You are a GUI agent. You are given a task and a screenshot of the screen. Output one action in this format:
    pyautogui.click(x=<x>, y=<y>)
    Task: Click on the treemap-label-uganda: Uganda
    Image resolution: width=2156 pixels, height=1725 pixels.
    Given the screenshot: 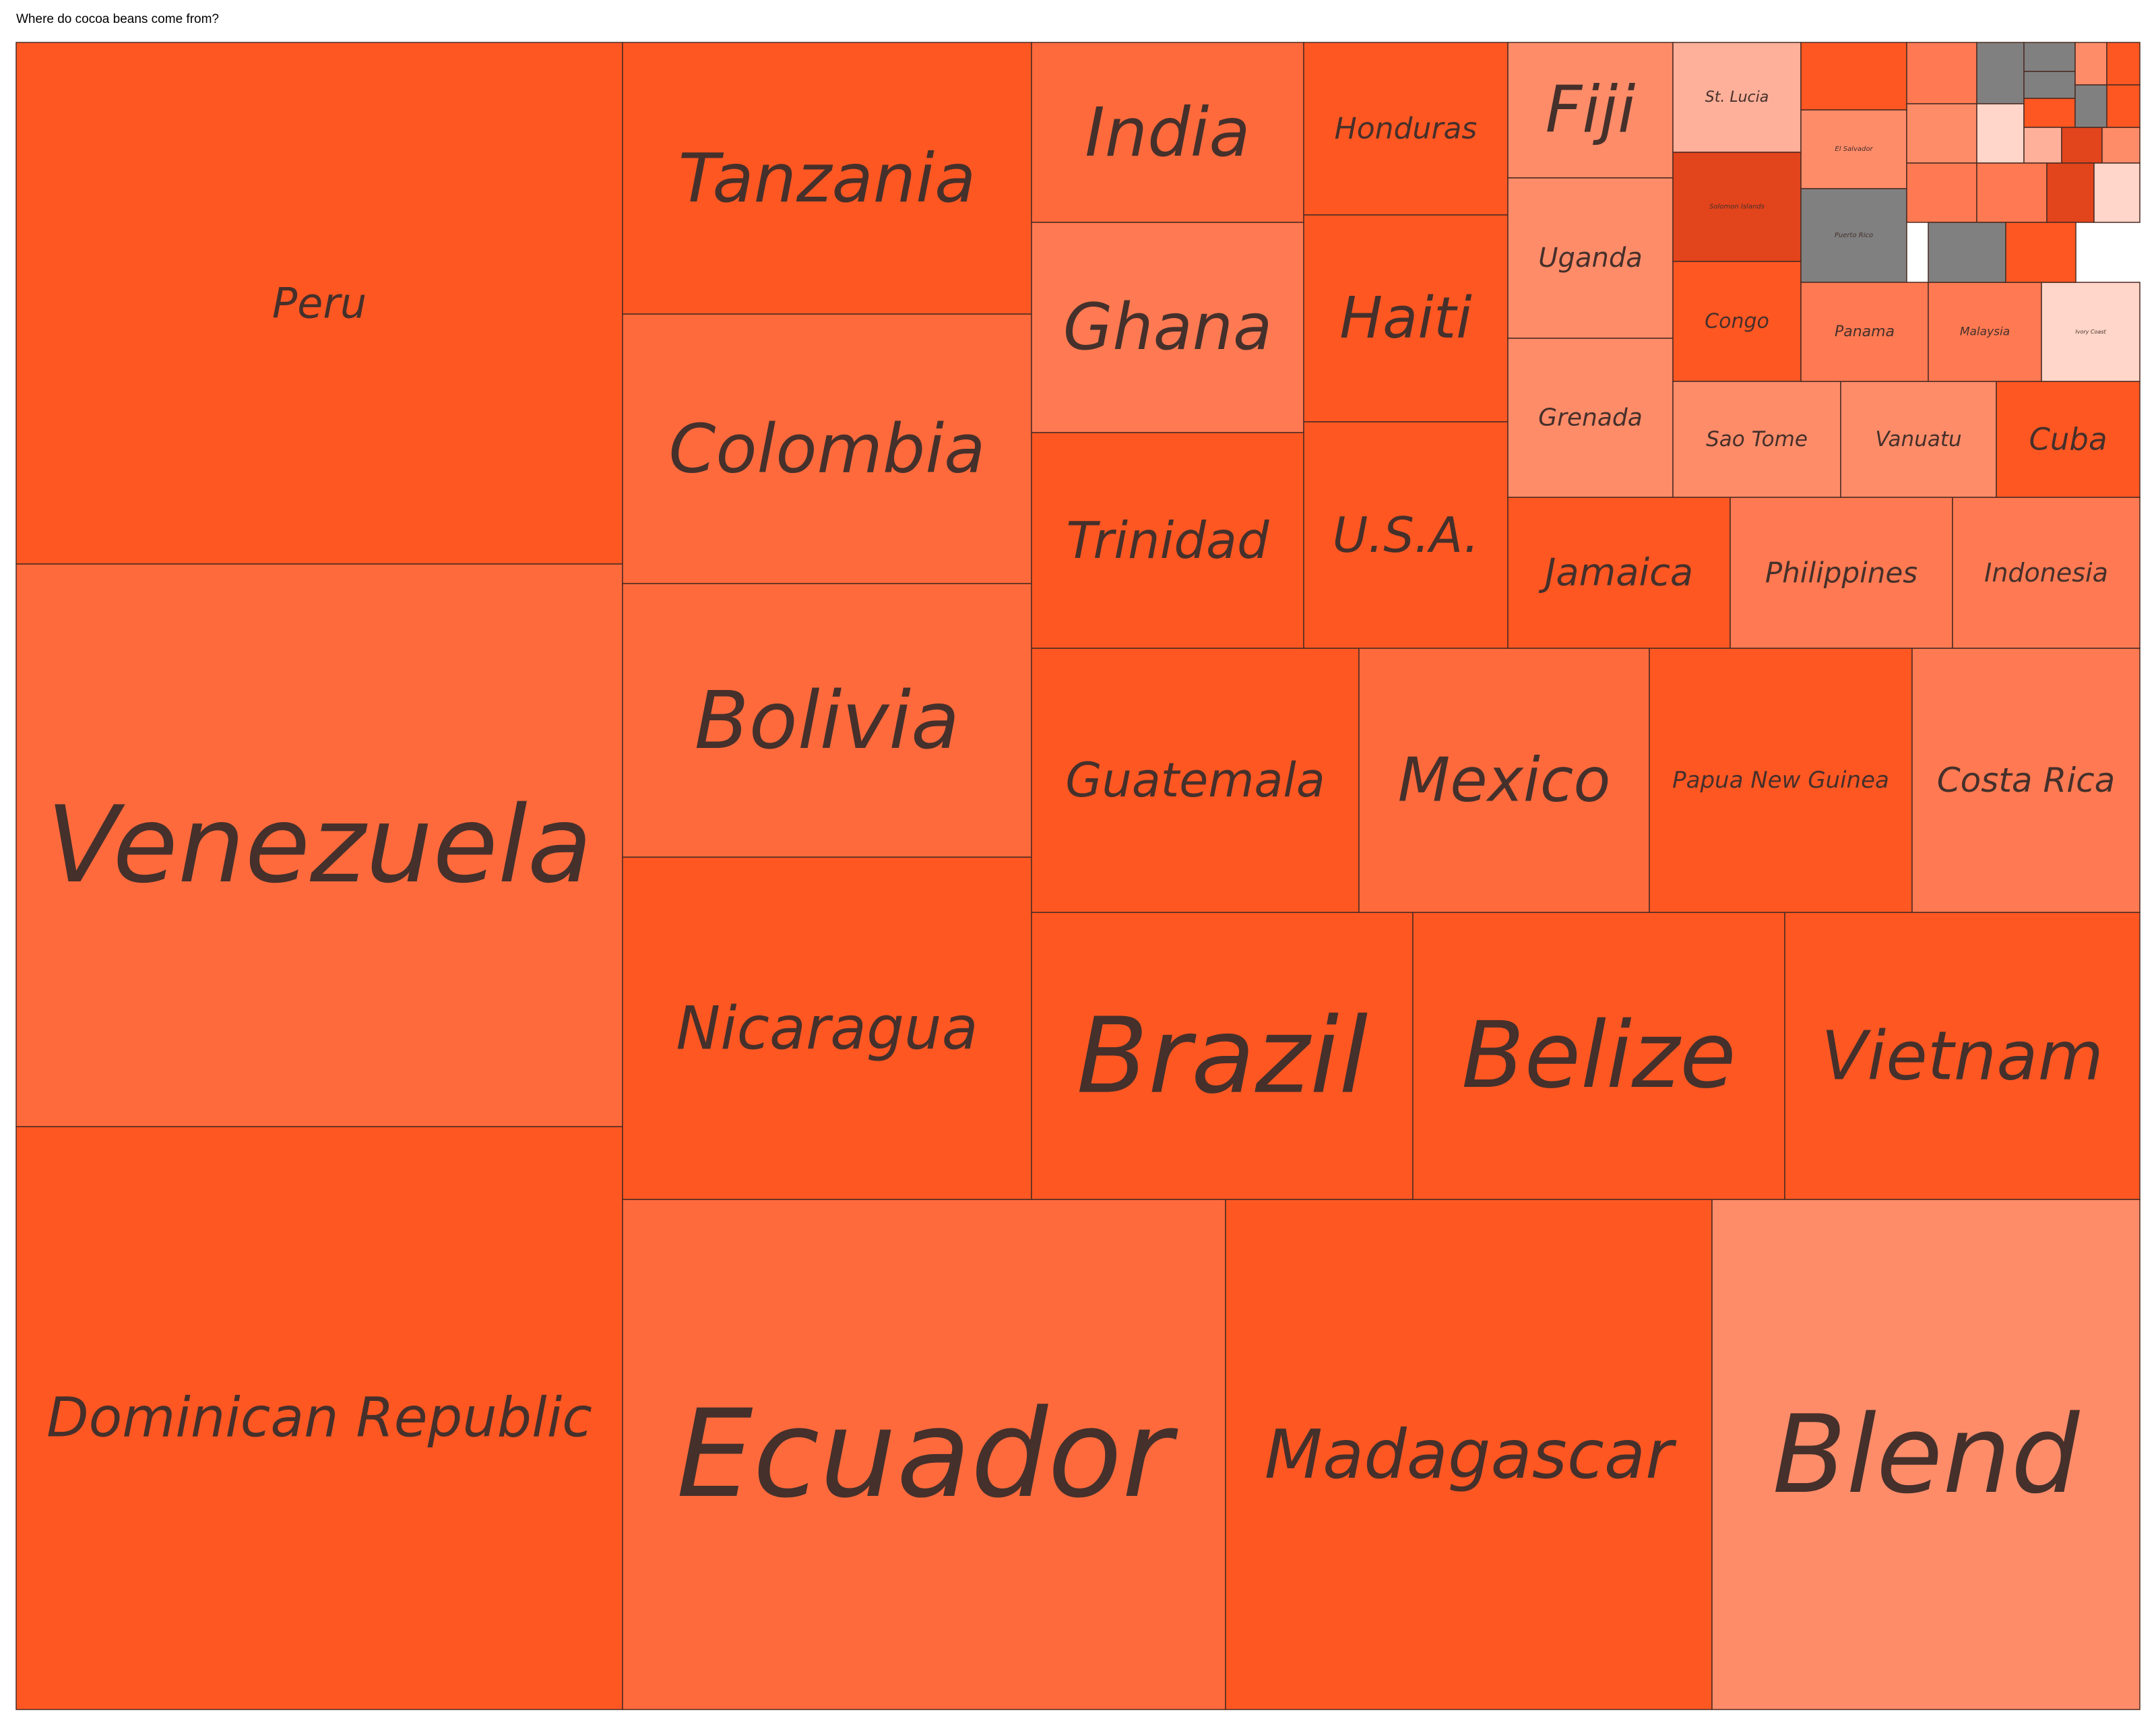 What is the action you would take?
    pyautogui.click(x=1590, y=258)
    